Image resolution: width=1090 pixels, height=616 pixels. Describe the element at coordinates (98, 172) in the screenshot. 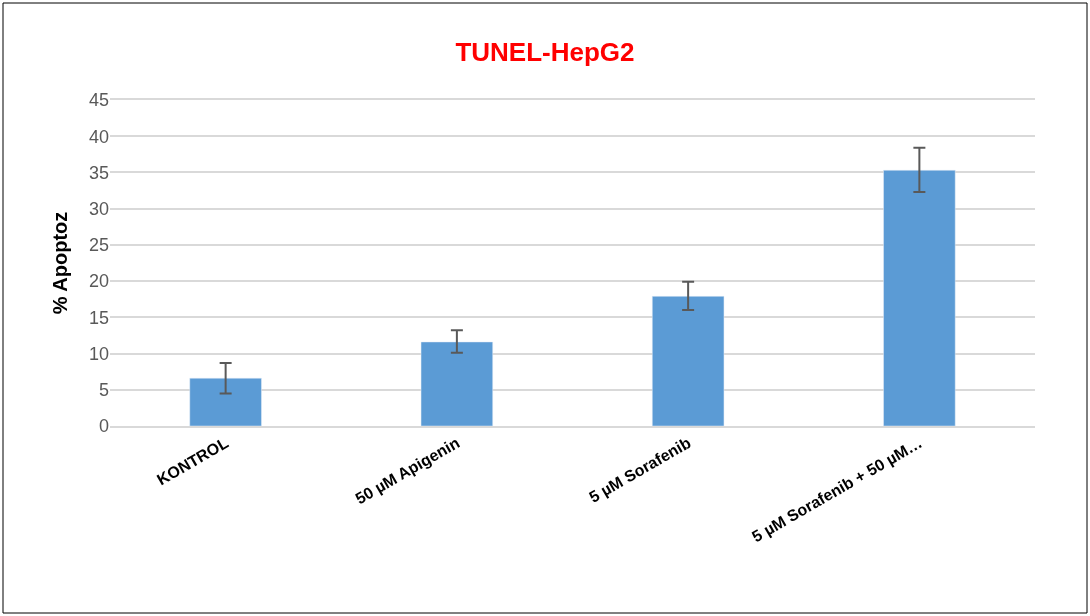

I see `y-tick-label: 35` at that location.